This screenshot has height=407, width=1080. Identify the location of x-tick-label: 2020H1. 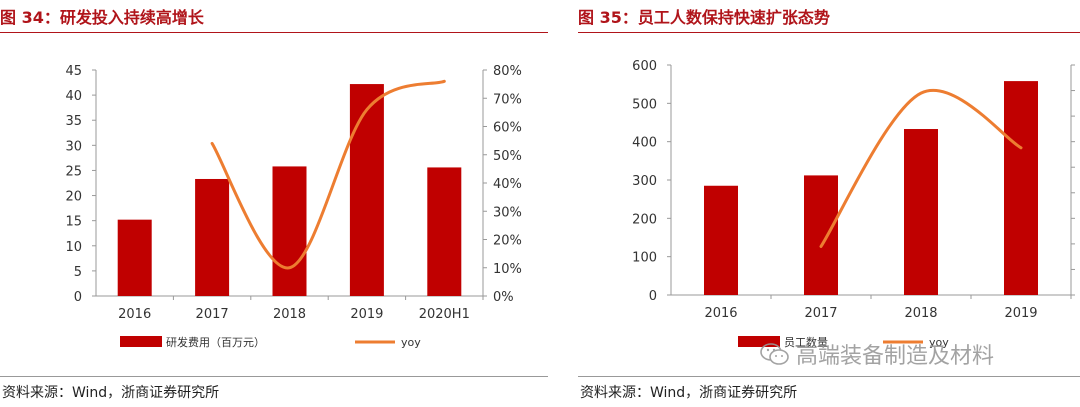
(444, 314).